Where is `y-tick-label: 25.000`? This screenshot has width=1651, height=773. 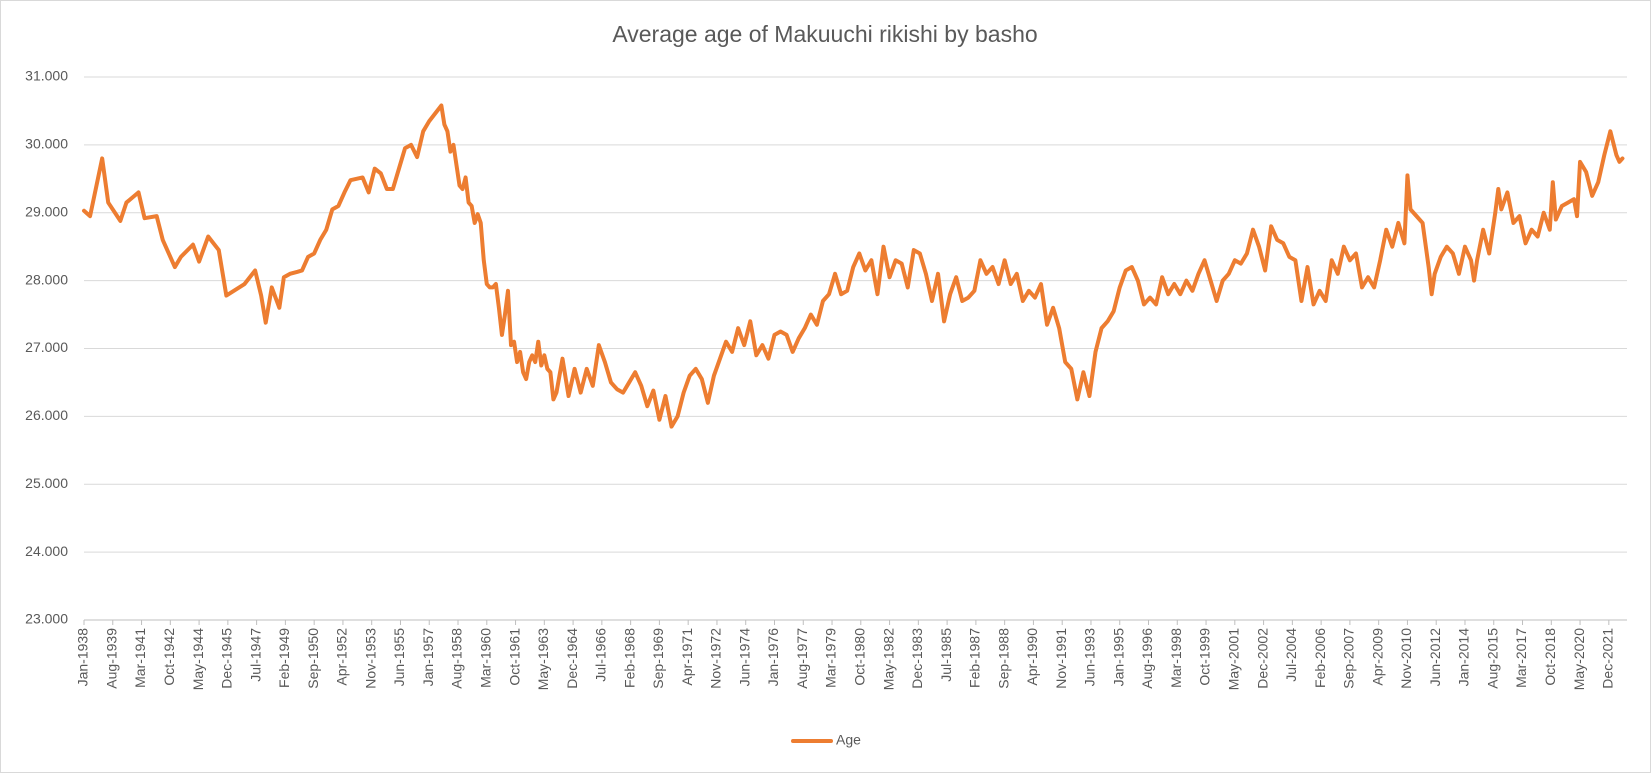
y-tick-label: 25.000 is located at coordinates (46, 483).